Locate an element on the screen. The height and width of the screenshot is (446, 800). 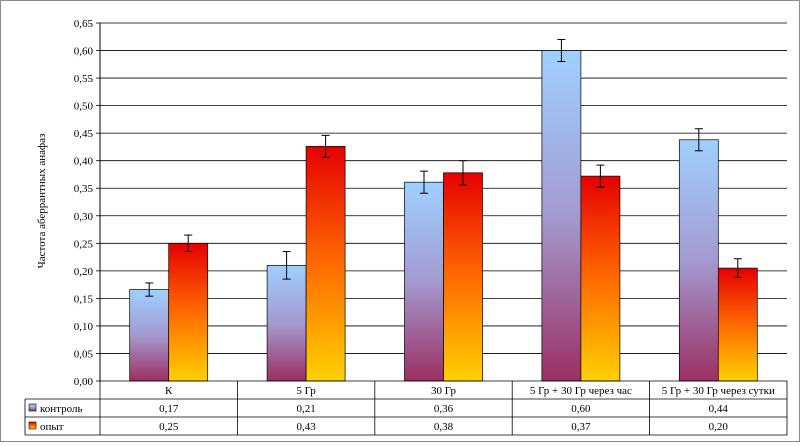
category-label: 5 Гр + 30 Гр через сутки is located at coordinates (718, 391).